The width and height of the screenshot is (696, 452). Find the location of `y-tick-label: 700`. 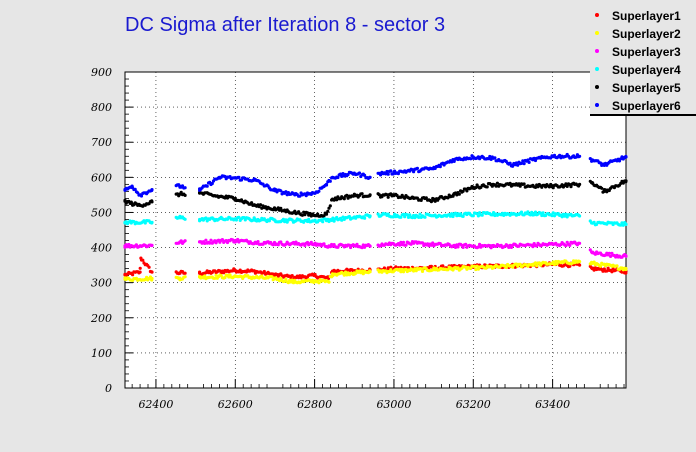

y-tick-label: 700 is located at coordinates (101, 142).